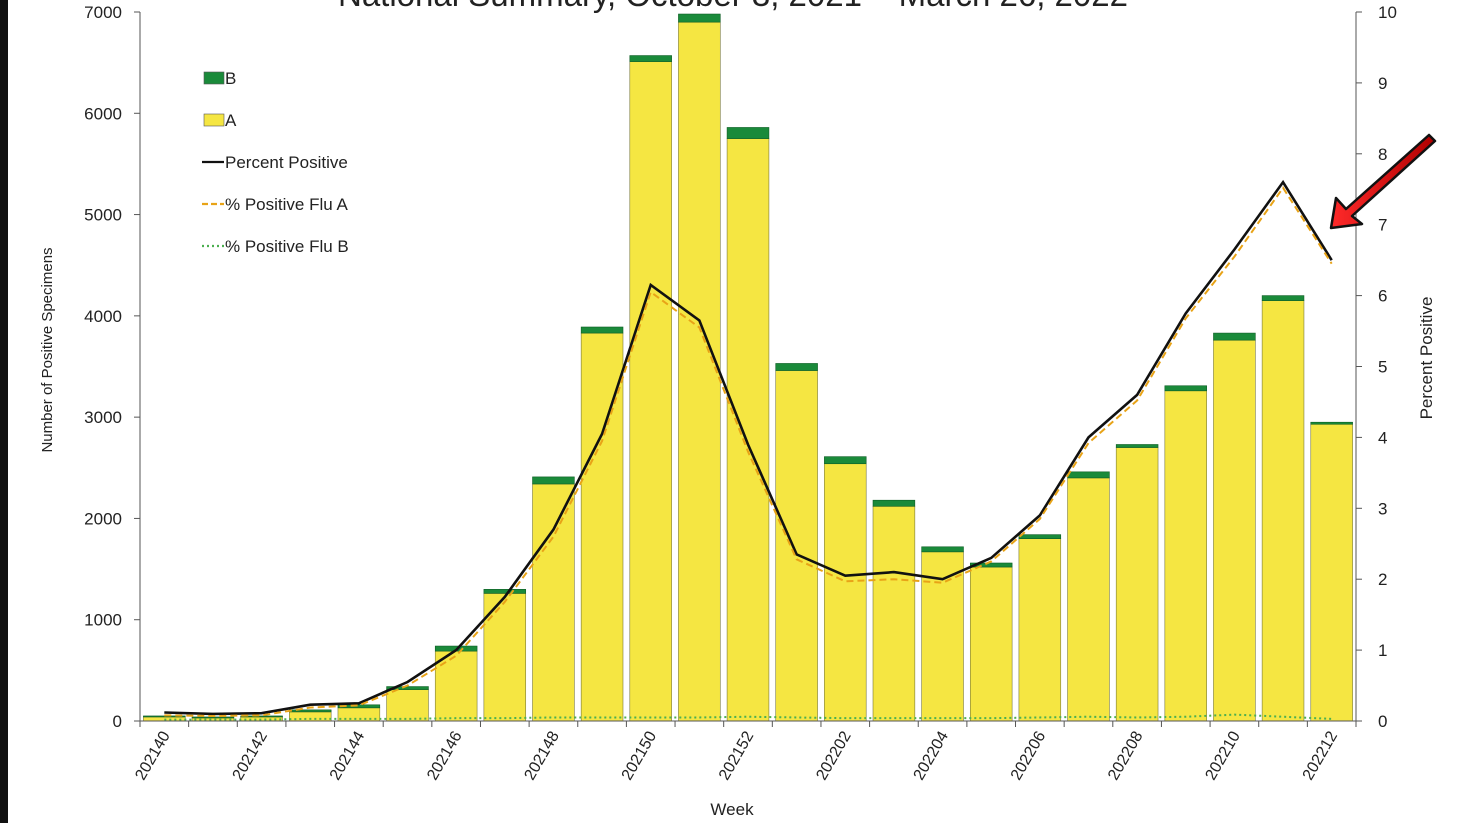 The image size is (1484, 828). What do you see at coordinates (1382, 367) in the screenshot?
I see `y2-tick-label-5: 5` at bounding box center [1382, 367].